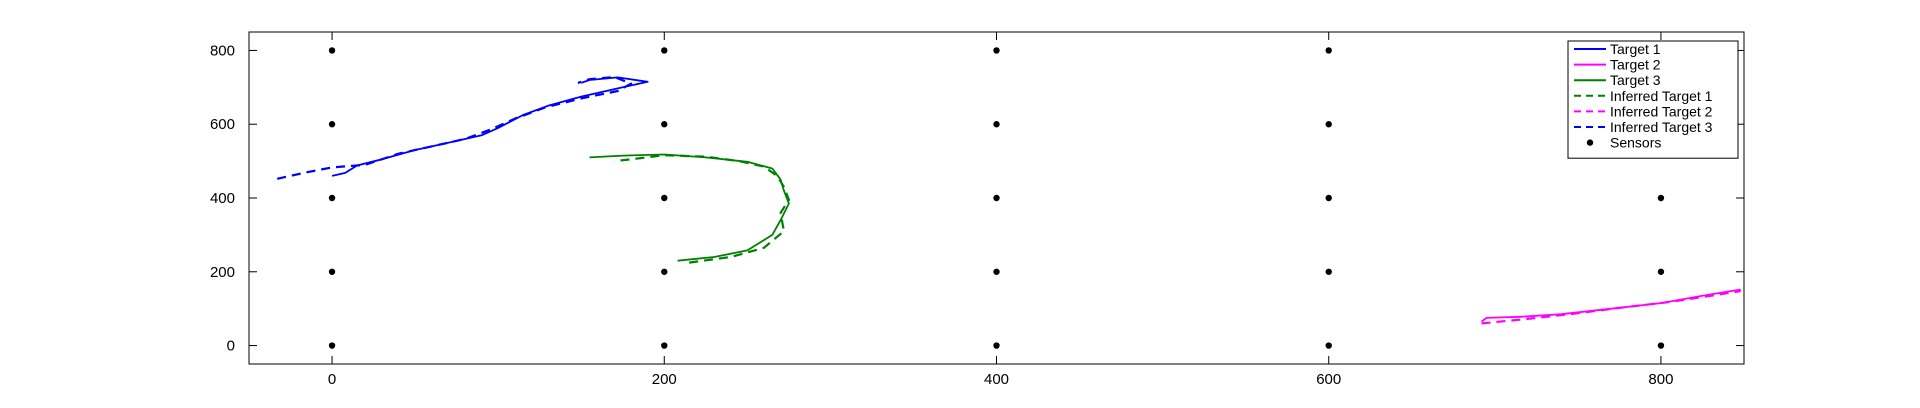 The height and width of the screenshot is (408, 1920). Describe the element at coordinates (702, 209) in the screenshot. I see `series-inferred-target-1-line` at that location.